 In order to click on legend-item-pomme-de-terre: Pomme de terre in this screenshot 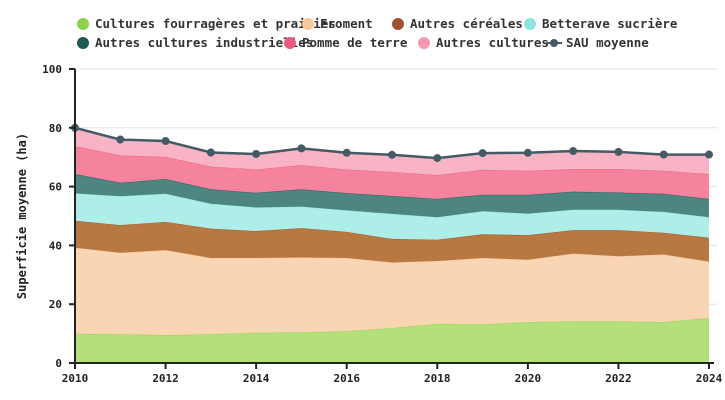, I will do `click(345, 42)`.